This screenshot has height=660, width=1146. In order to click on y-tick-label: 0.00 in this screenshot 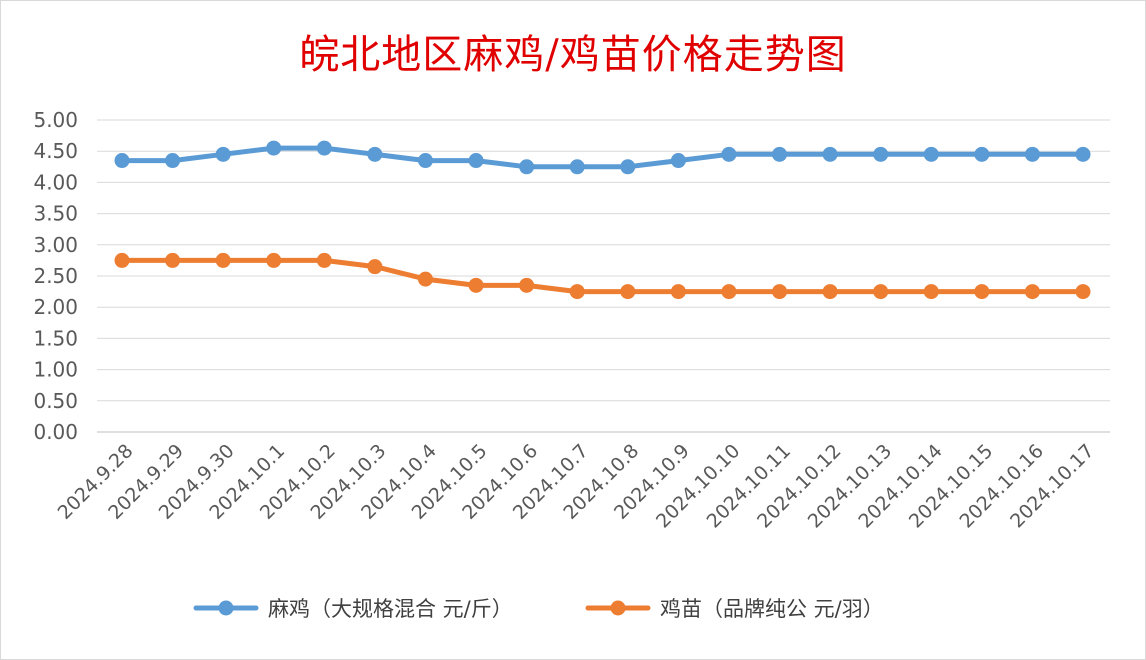, I will do `click(55, 432)`.